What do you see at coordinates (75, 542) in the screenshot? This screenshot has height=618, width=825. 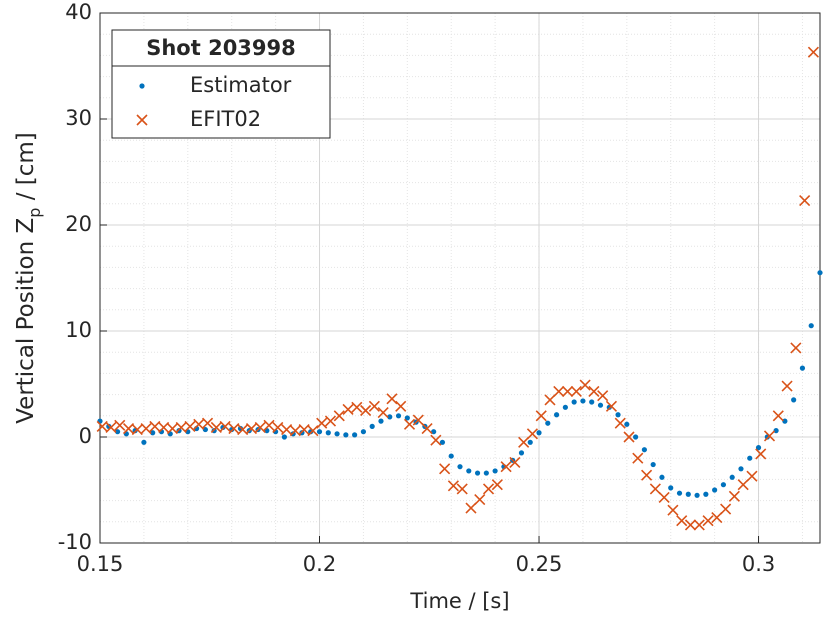 I see `y-tick-label: -10` at bounding box center [75, 542].